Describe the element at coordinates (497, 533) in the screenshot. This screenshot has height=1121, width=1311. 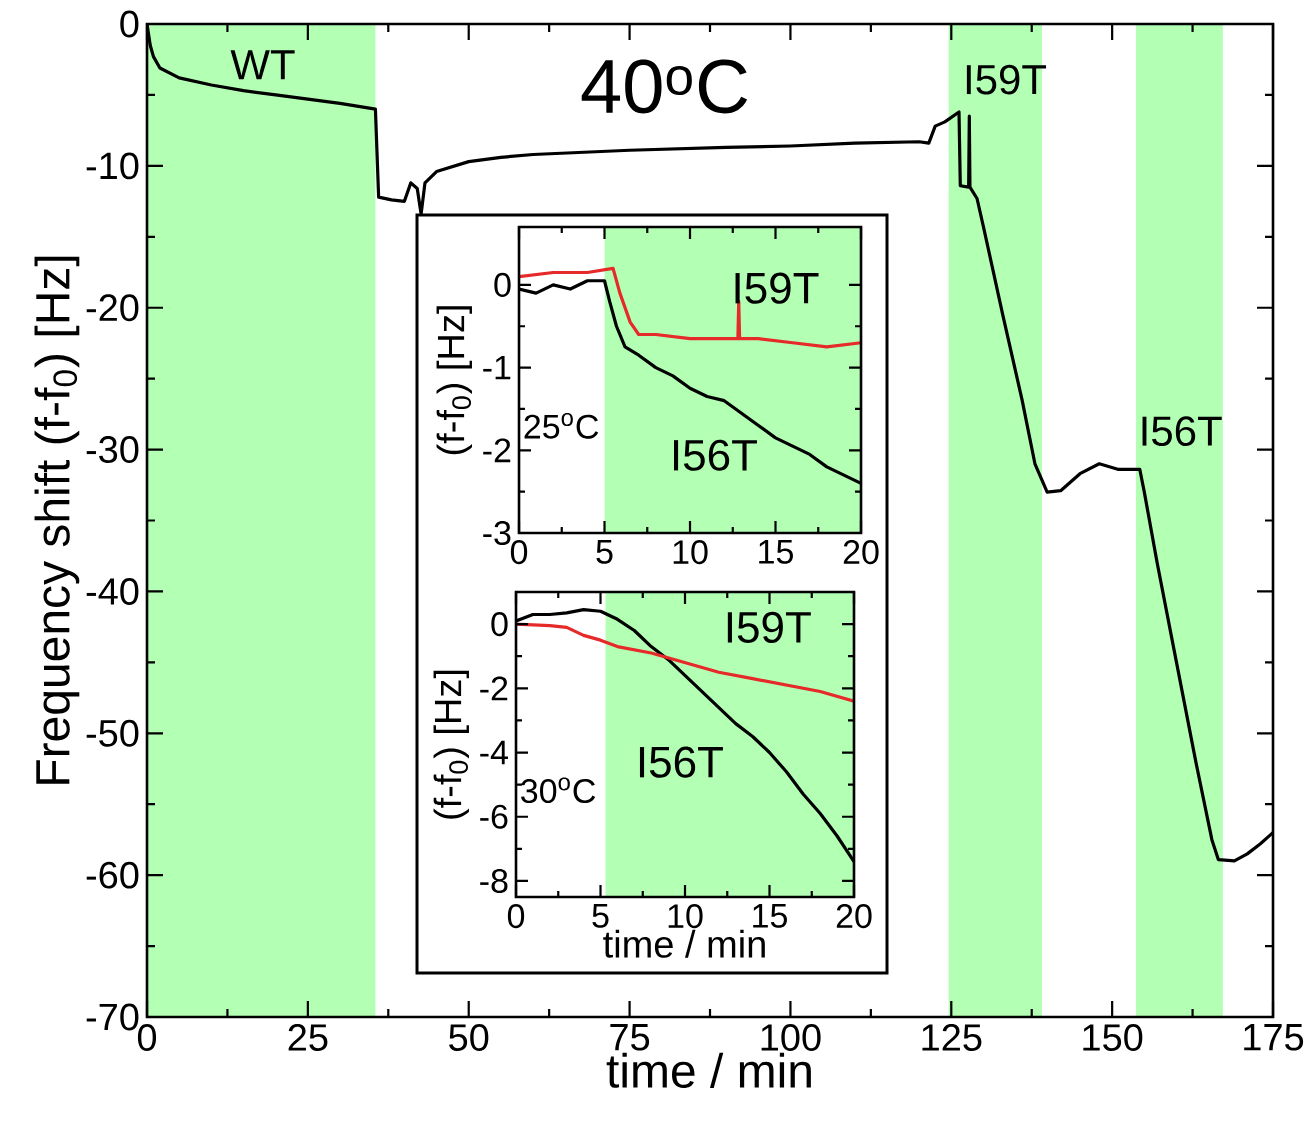
I see `y-tick-label: -3` at that location.